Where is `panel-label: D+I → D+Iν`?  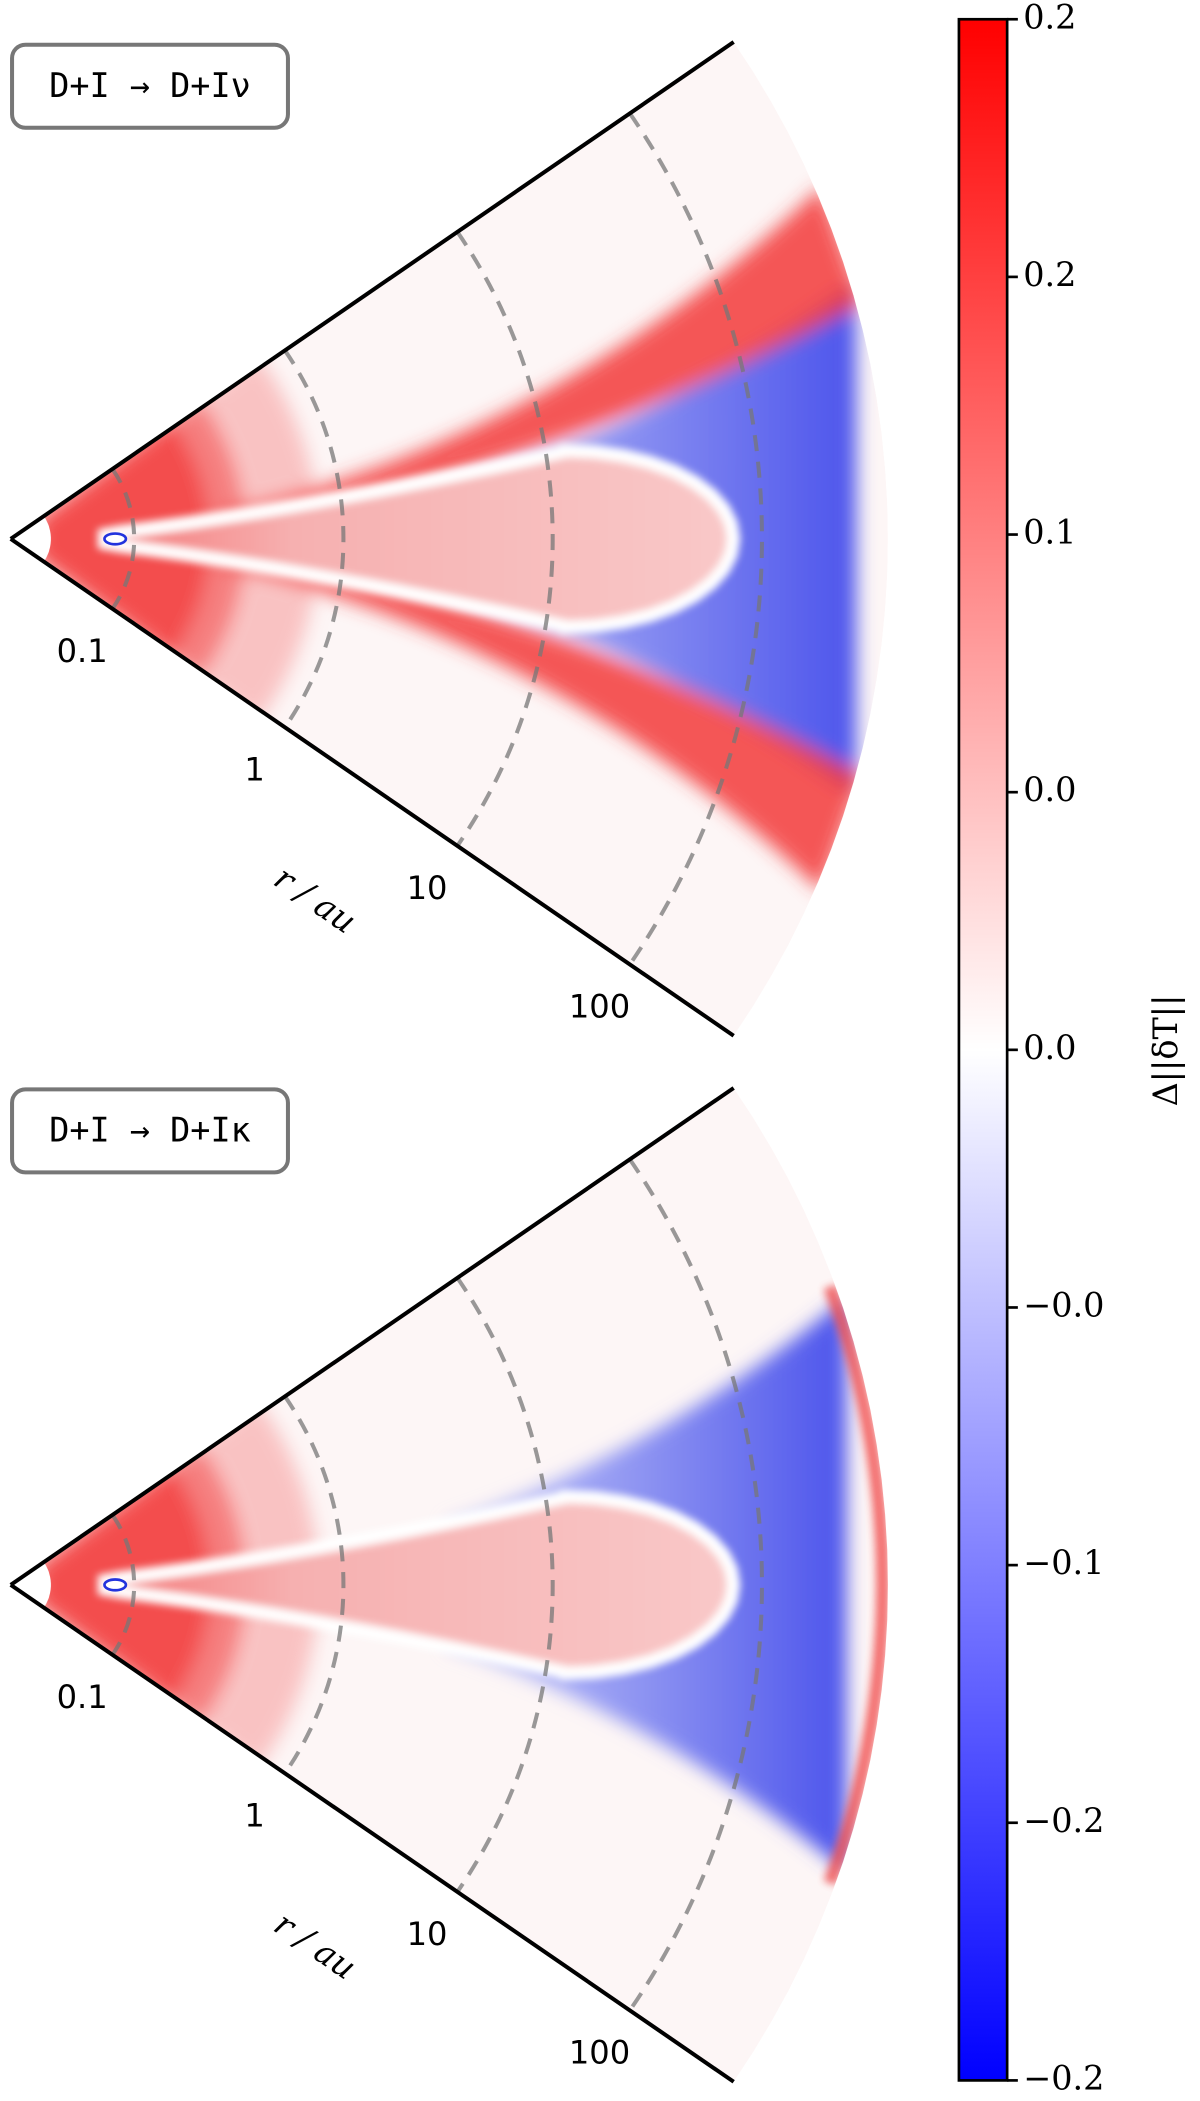
panel-label: D+I → D+Iν is located at coordinates (150, 85).